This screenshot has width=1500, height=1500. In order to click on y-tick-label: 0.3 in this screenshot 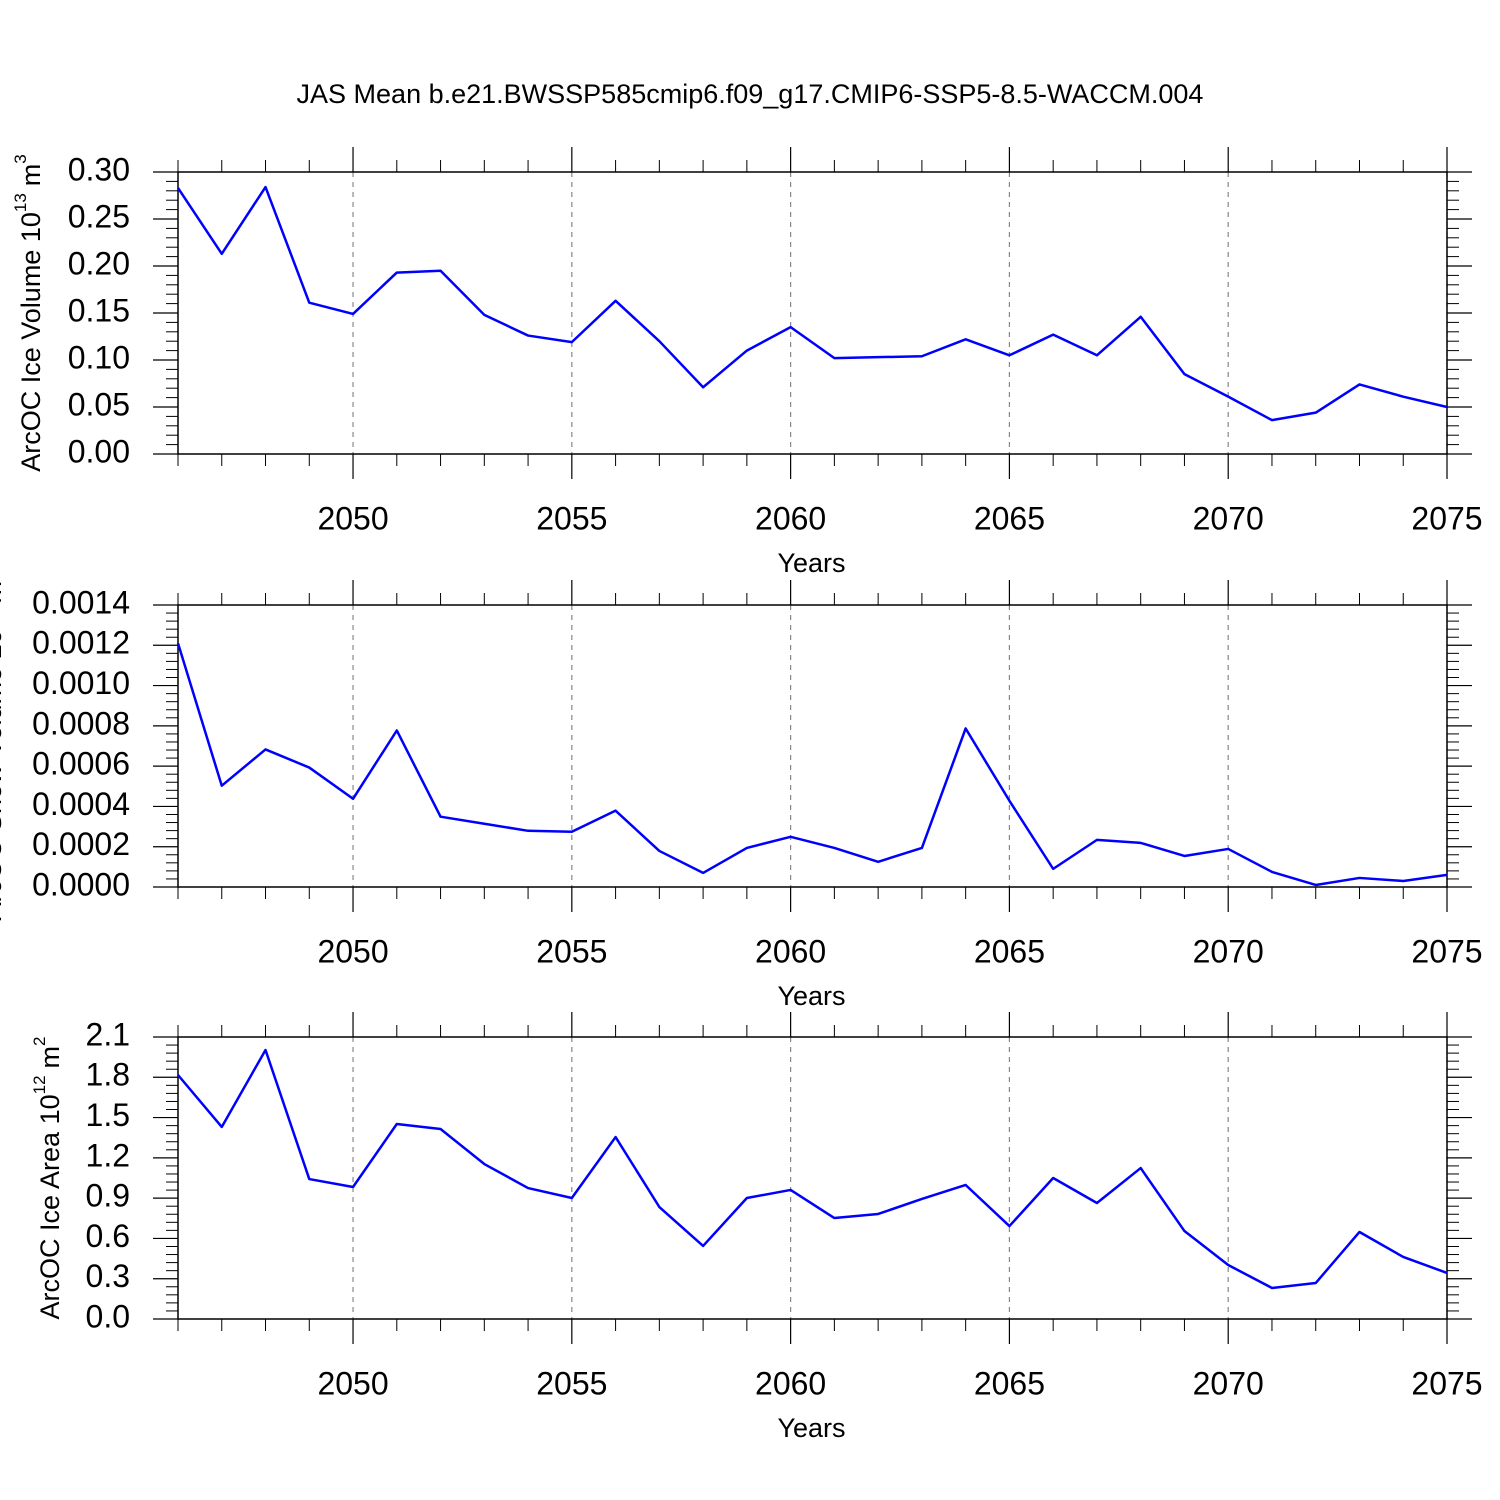, I will do `click(108, 1276)`.